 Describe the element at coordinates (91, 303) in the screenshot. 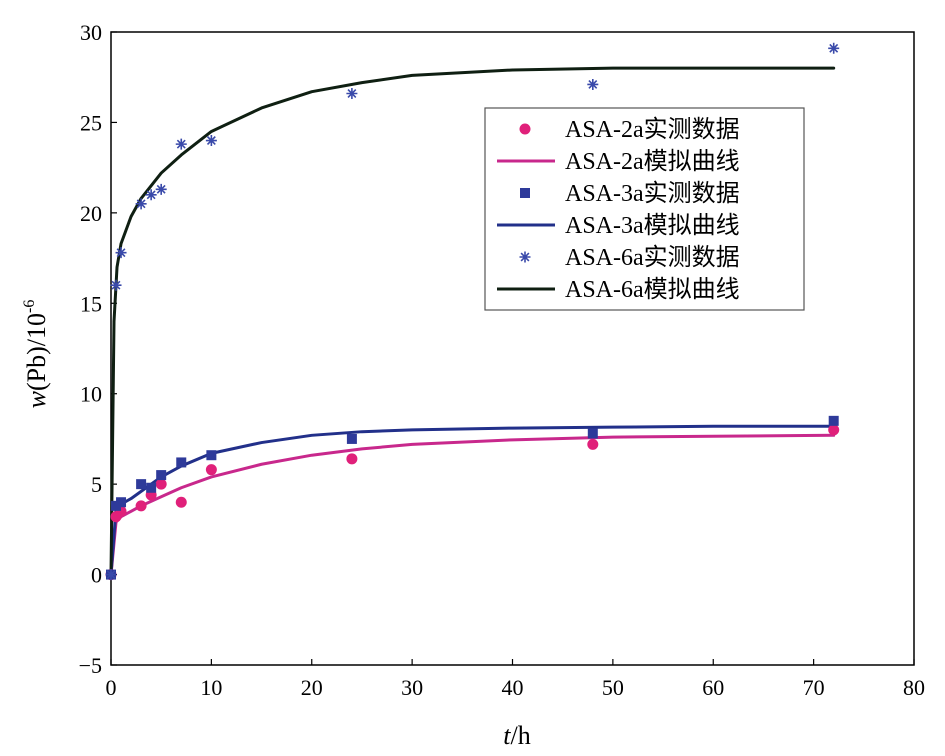

I see `y-tick-label: 15` at that location.